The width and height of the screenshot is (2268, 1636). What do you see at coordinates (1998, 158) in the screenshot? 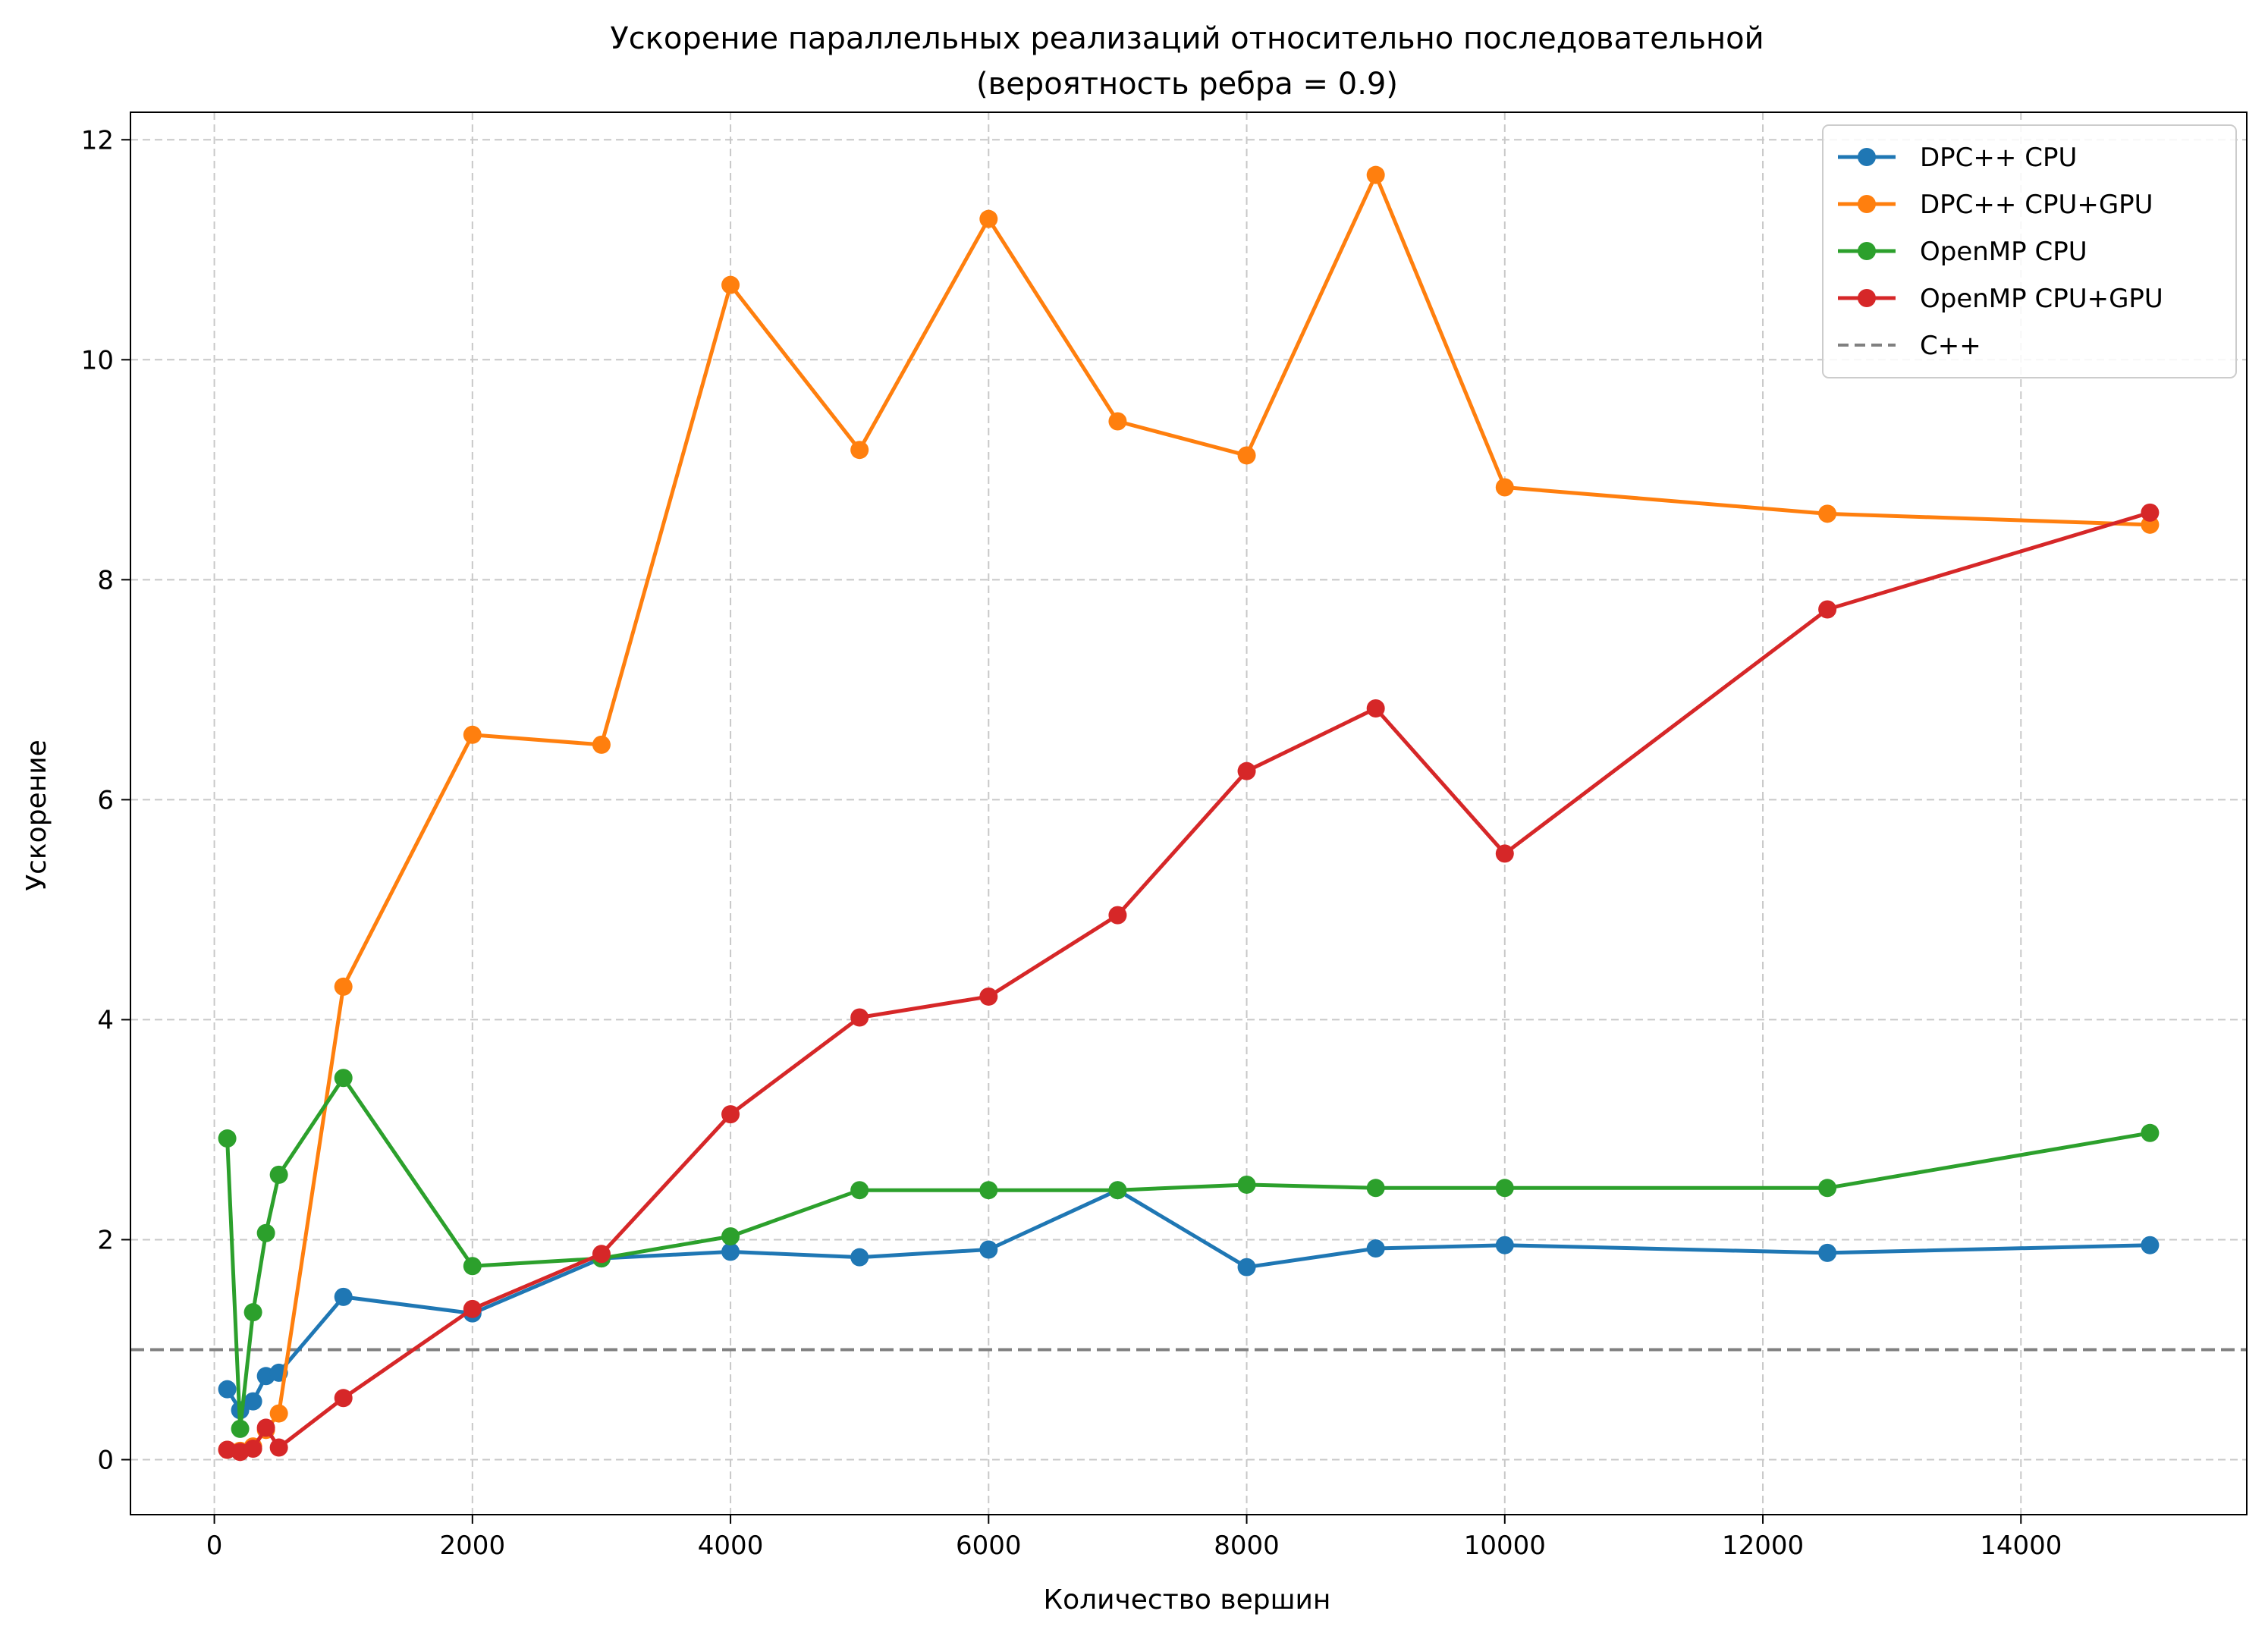
I see `legend-label: DPC++ CPU` at bounding box center [1998, 158].